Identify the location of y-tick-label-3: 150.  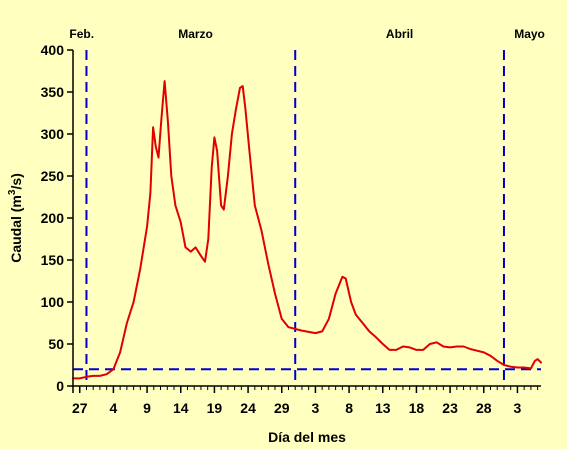
(53, 260).